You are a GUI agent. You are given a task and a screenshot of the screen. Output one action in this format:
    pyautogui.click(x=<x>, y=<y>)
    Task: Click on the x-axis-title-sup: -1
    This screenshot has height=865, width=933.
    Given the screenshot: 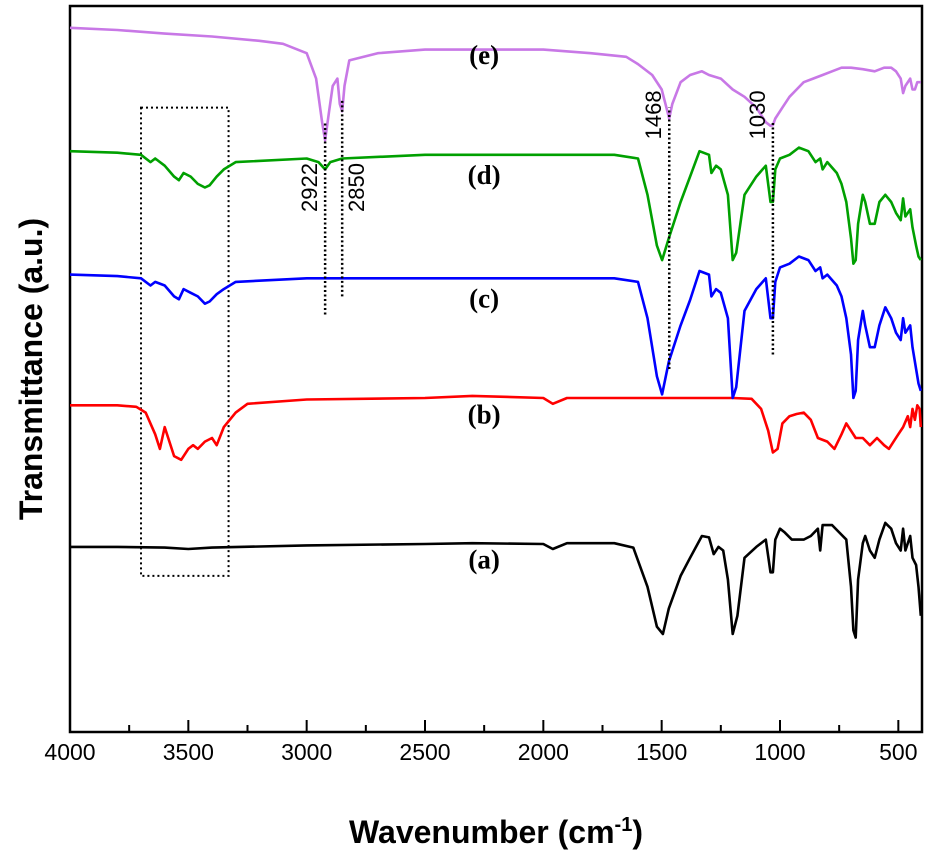 What is the action you would take?
    pyautogui.click(x=624, y=825)
    